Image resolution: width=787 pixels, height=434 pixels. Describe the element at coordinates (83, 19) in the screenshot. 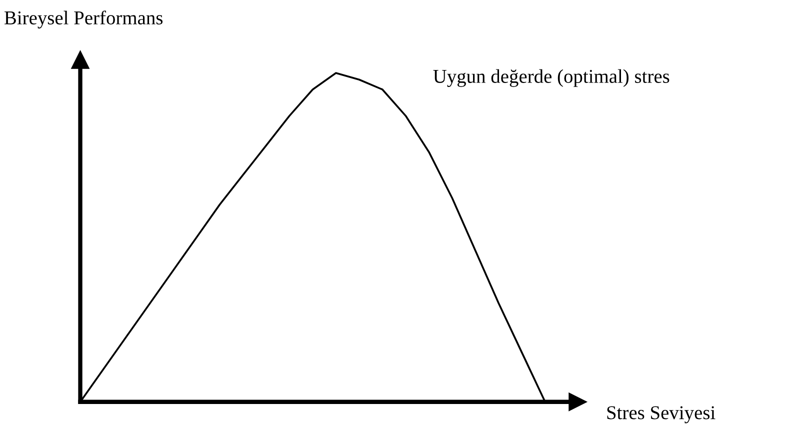

I see `y-axis-title: Bireysel Performans` at that location.